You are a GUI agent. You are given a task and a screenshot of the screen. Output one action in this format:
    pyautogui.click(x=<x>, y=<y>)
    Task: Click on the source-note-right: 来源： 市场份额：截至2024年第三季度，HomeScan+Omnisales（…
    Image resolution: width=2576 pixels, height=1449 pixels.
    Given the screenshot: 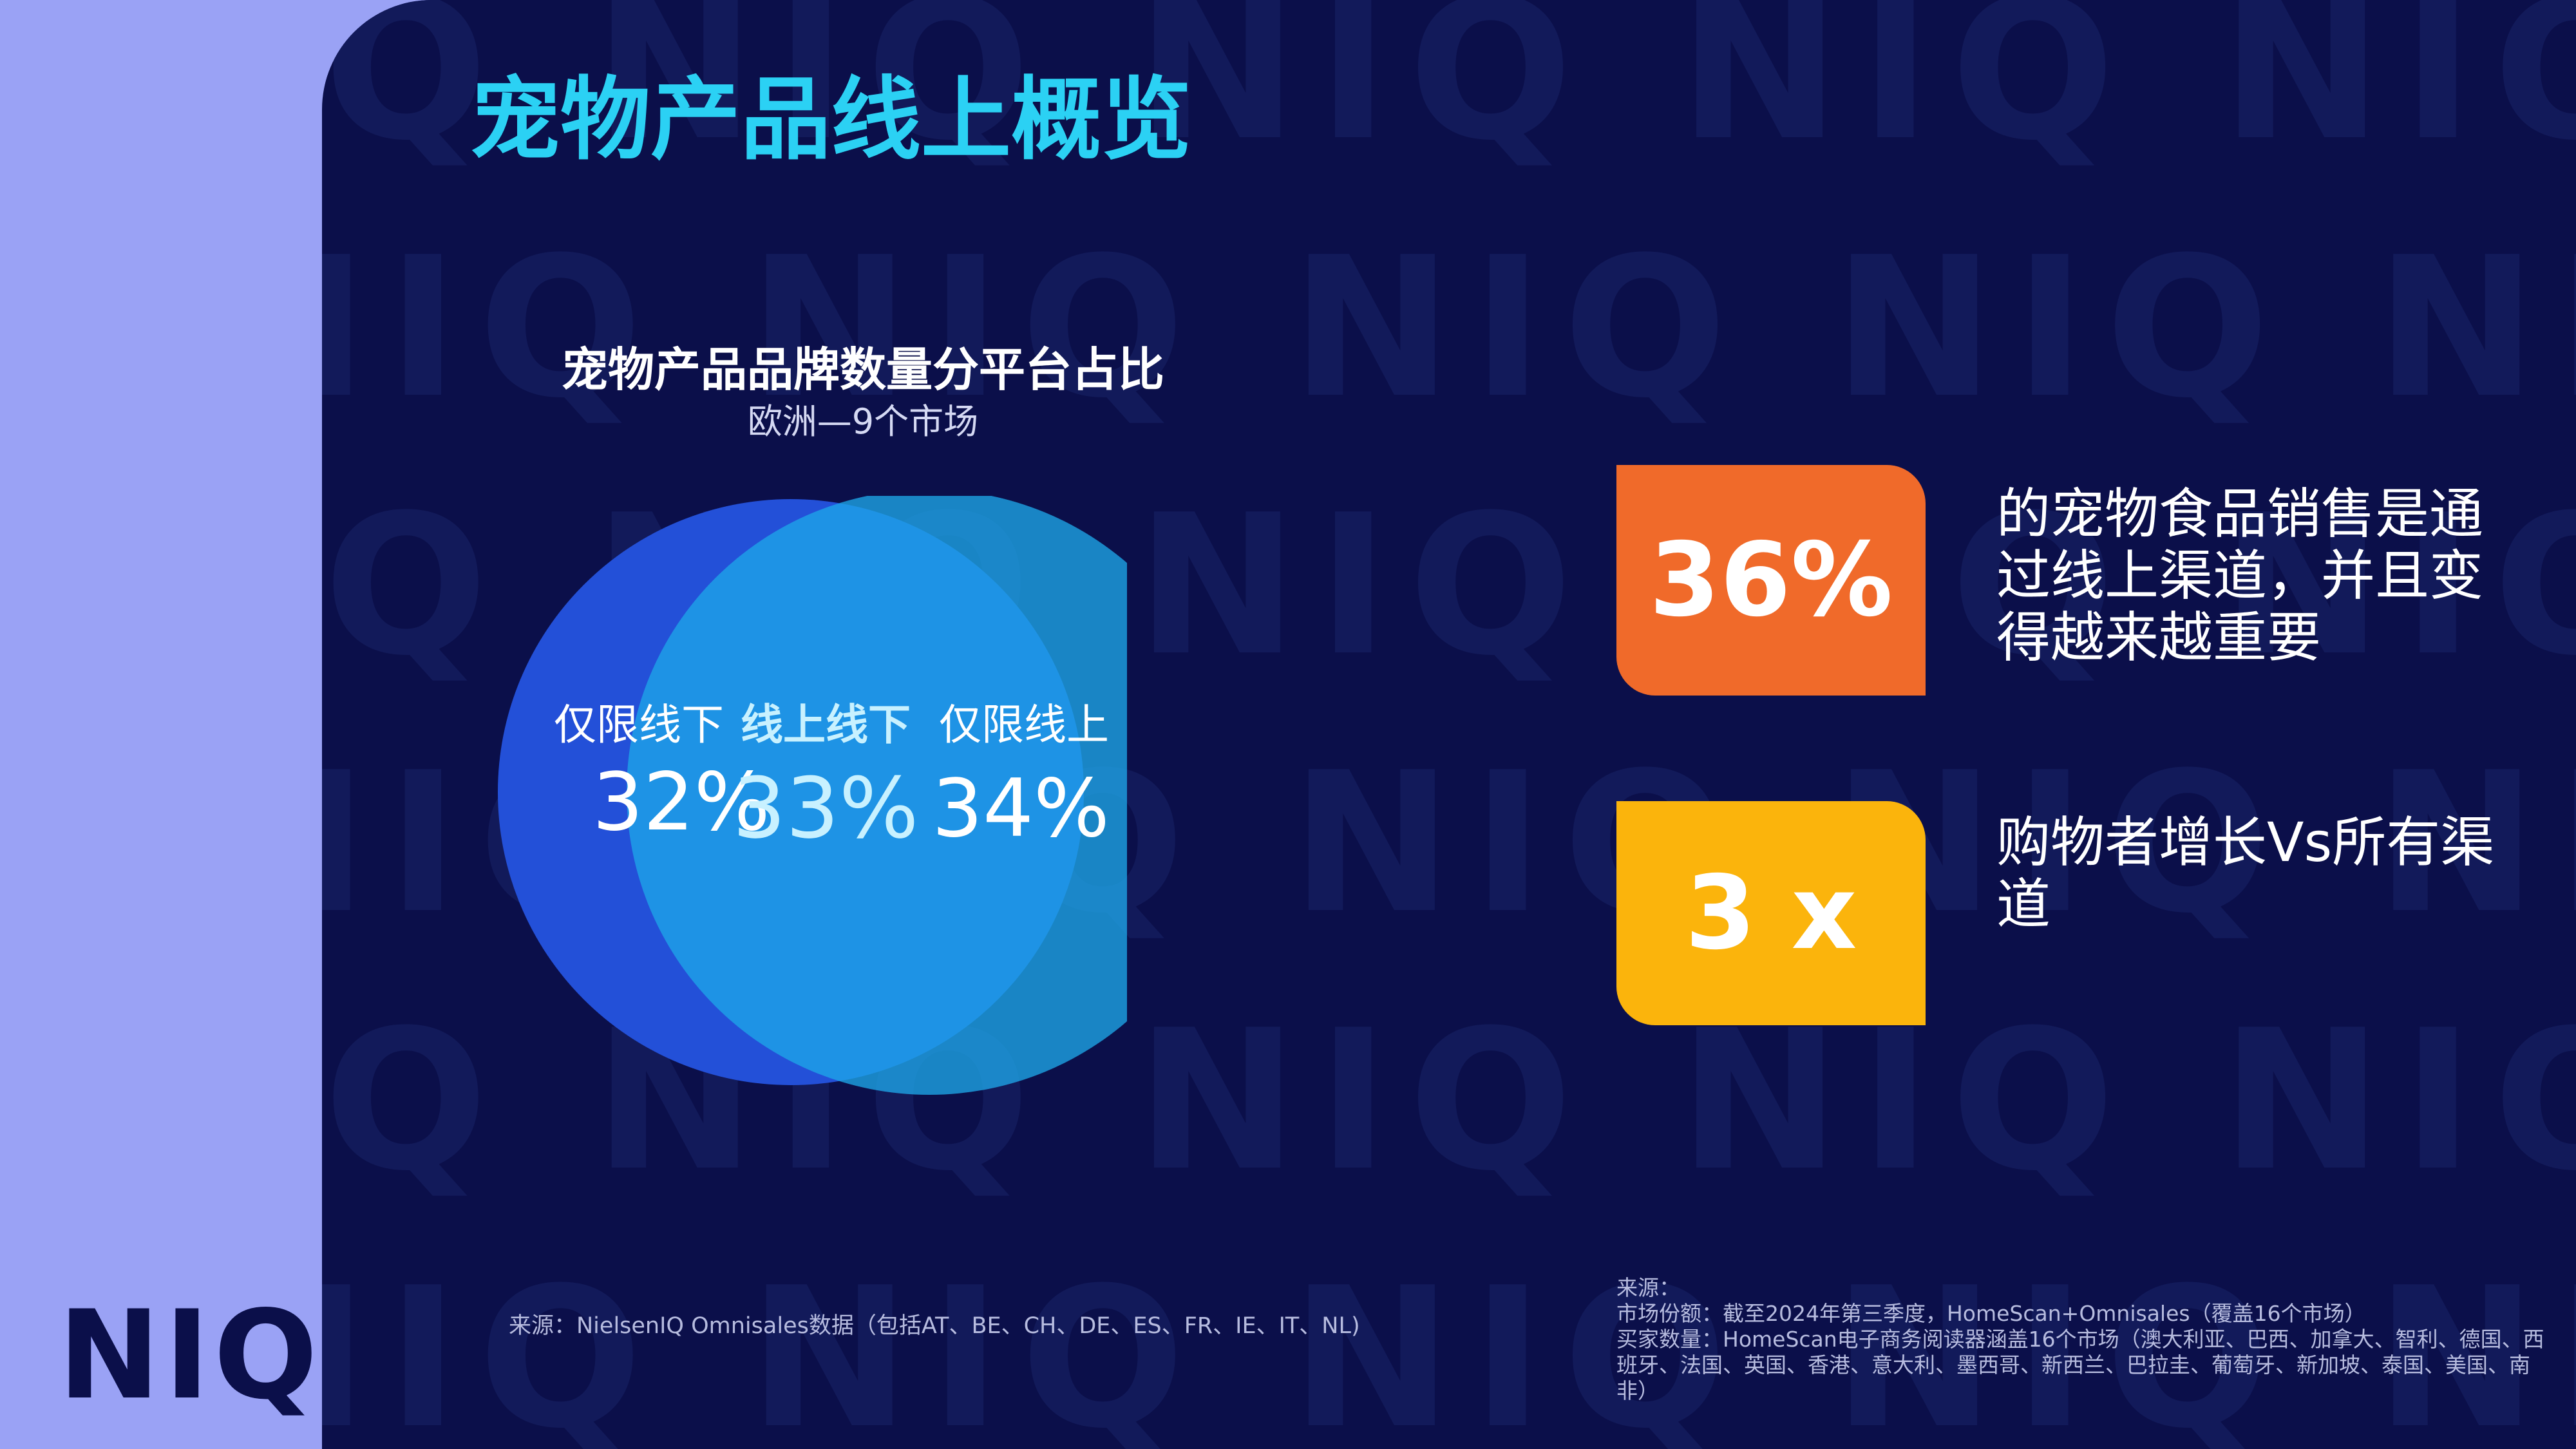 What is the action you would take?
    pyautogui.click(x=2083, y=1339)
    